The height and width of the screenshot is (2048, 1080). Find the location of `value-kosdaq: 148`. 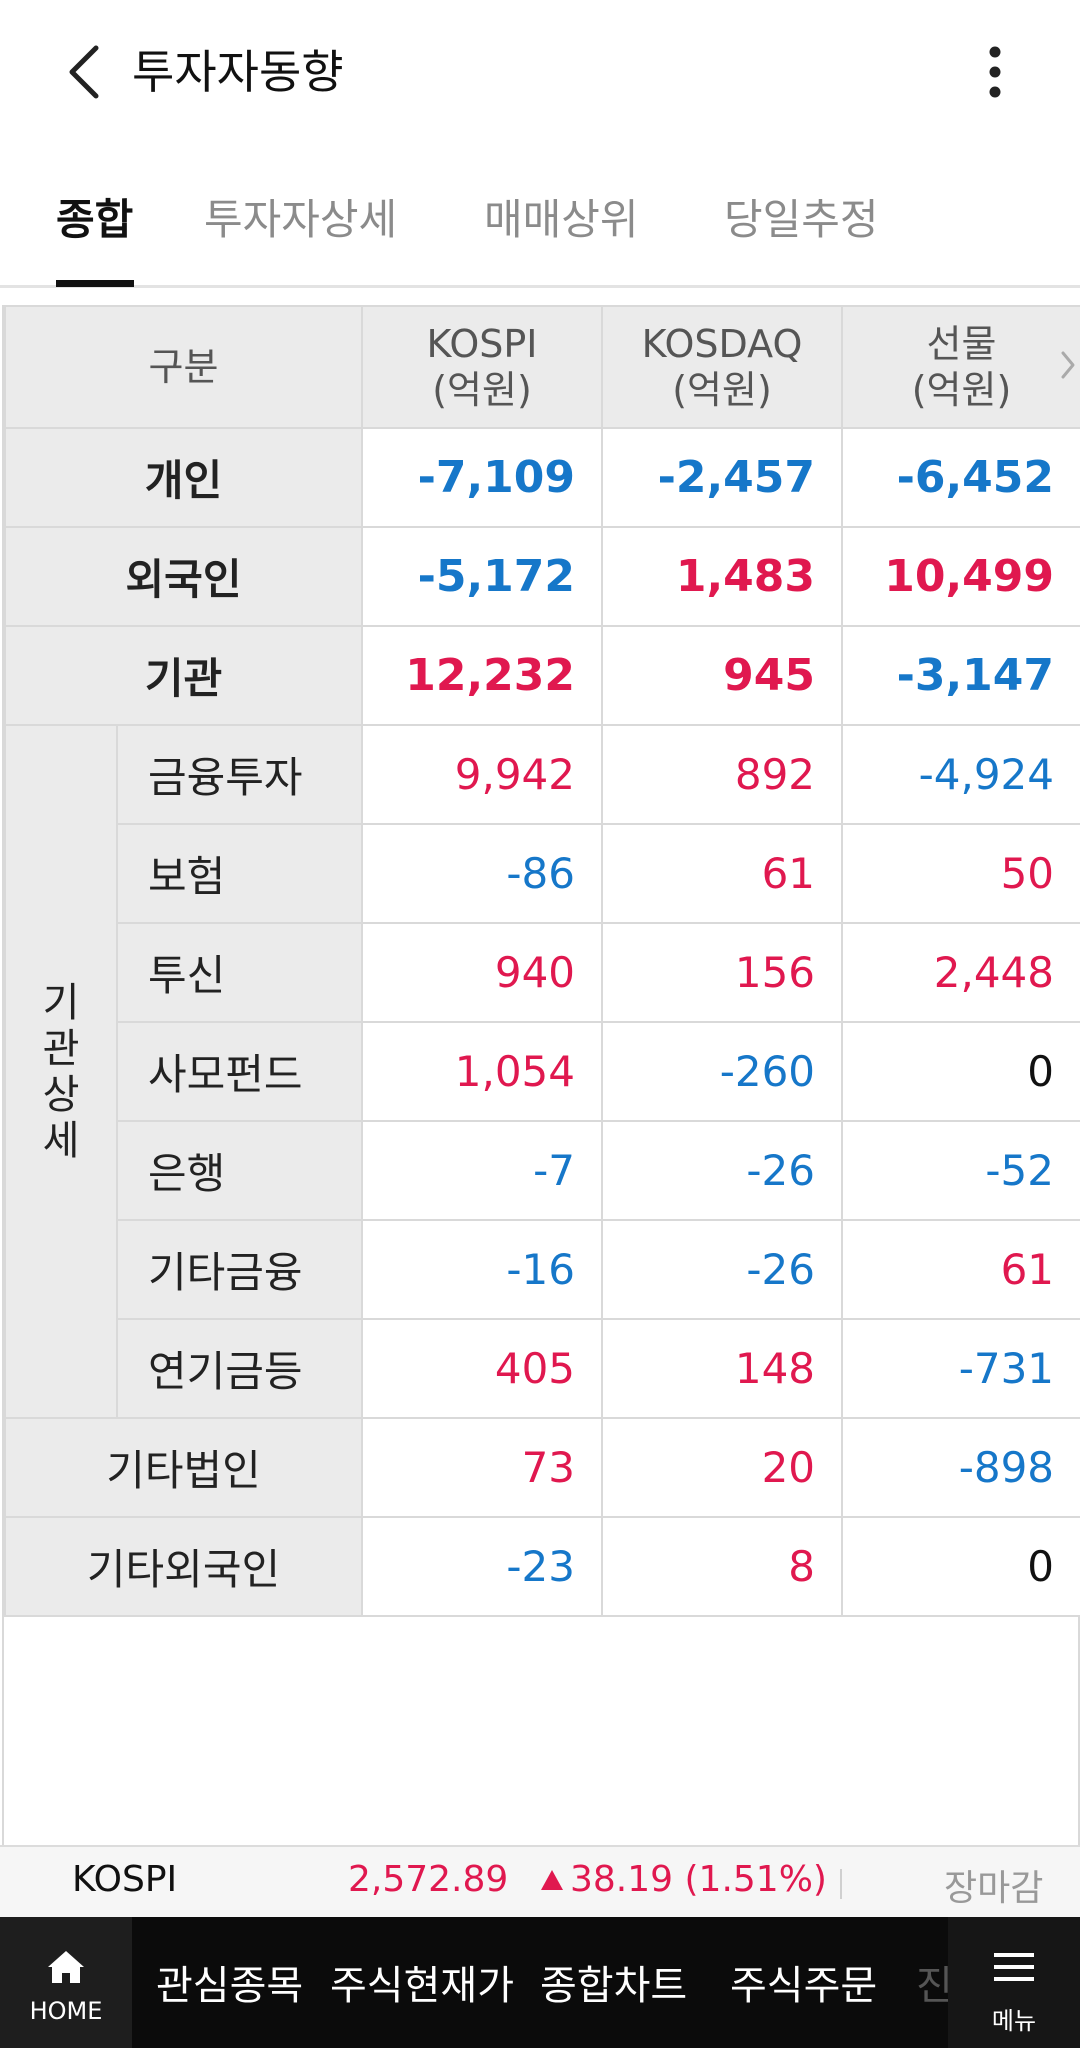

value-kosdaq: 148 is located at coordinates (722, 1368).